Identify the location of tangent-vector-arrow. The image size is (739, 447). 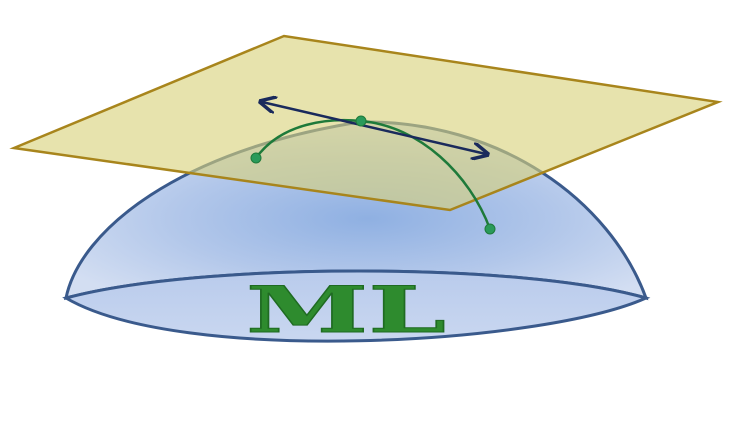
(374, 128).